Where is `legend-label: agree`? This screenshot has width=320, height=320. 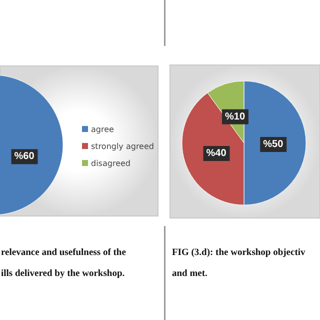
legend-label: agree is located at coordinates (102, 129).